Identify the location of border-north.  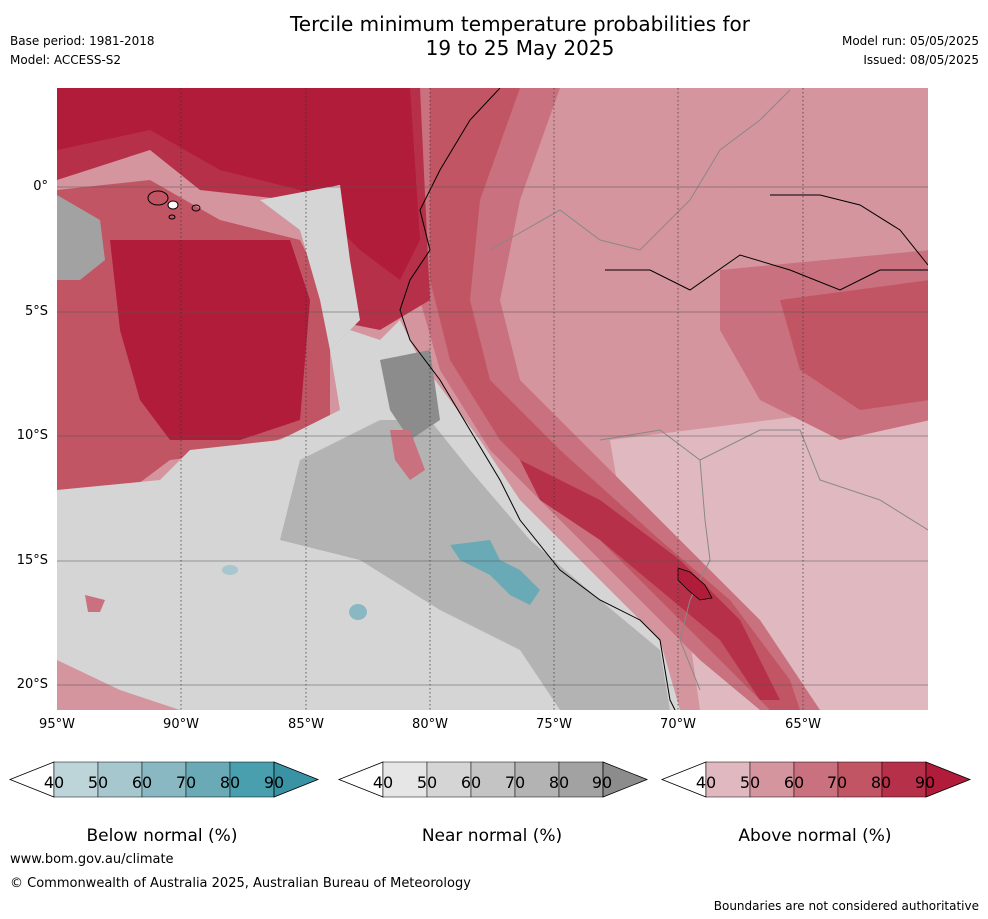
(640, 170).